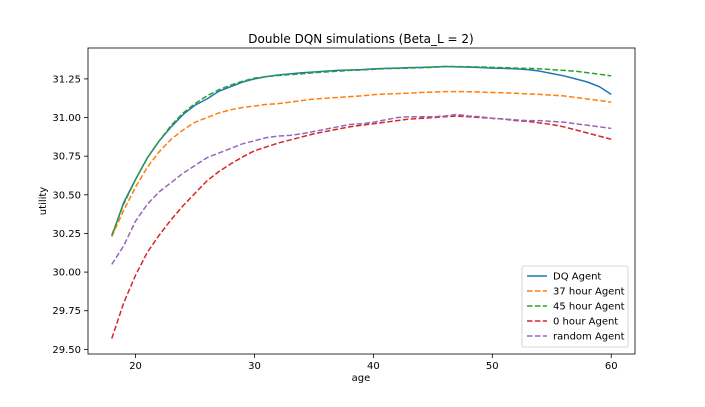  I want to click on legend-label: 45 hour Agent, so click(589, 307).